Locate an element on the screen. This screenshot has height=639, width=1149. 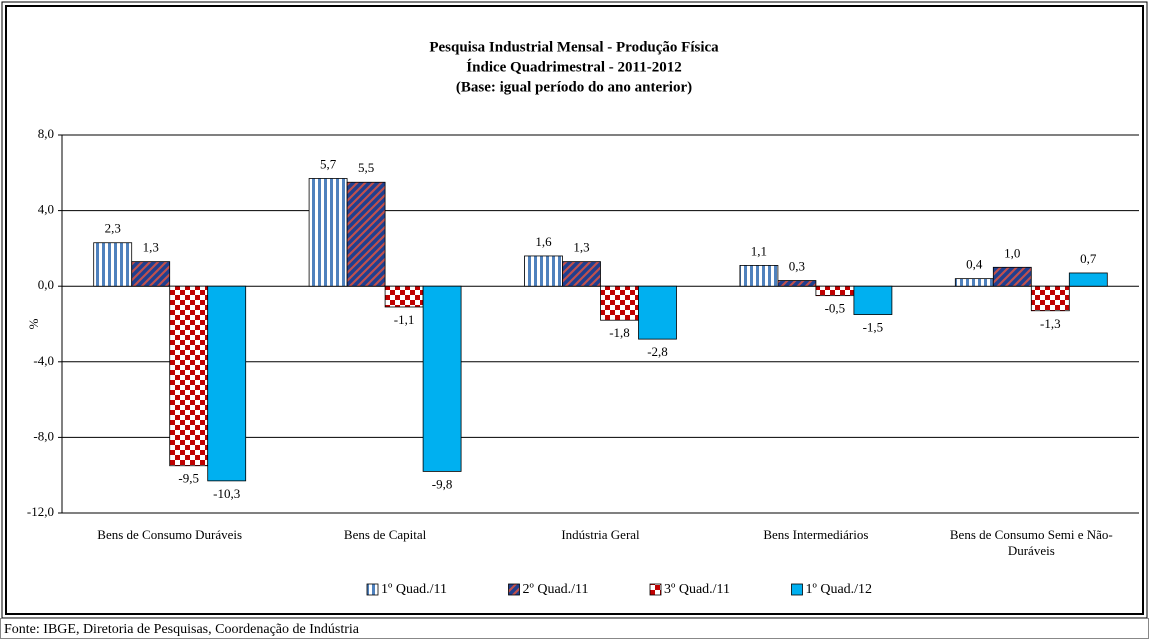
x-tick-label: Bens de Consumo Semi e Não-Duráveis is located at coordinates (1031, 542).